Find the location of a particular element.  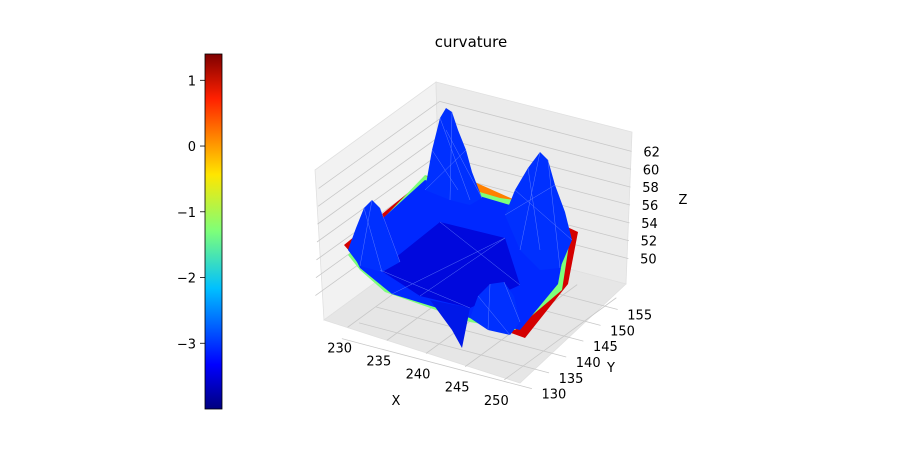

z-tick-label: 50 is located at coordinates (648, 260).